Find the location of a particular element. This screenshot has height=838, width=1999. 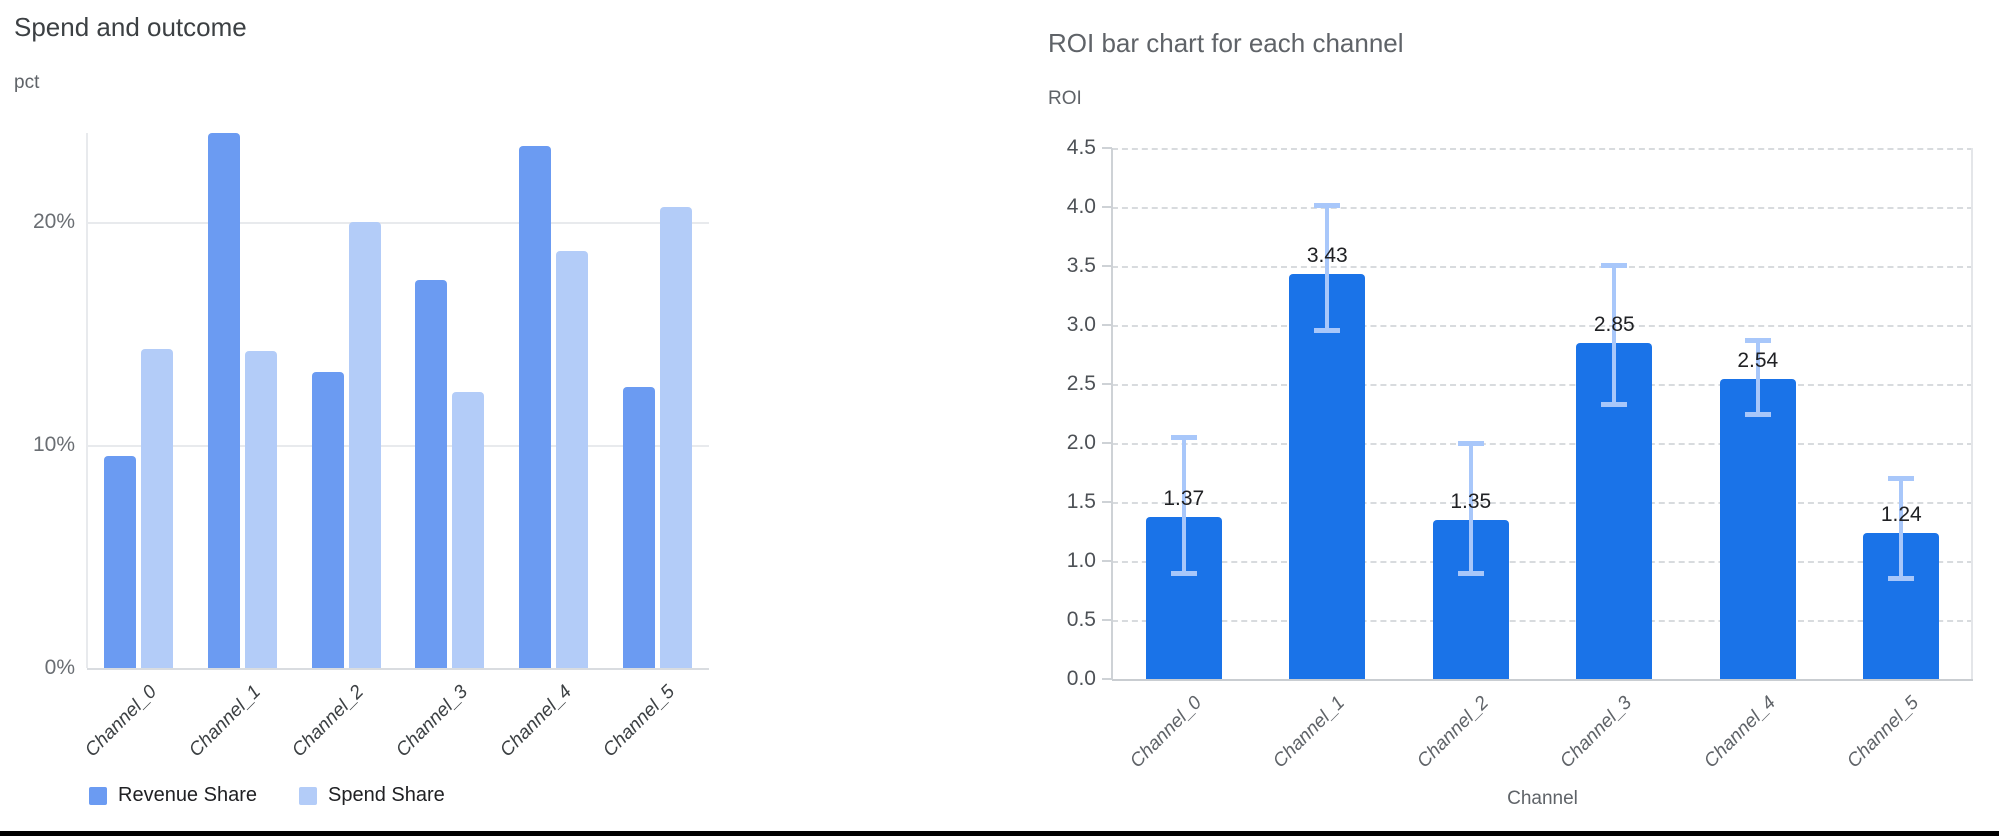

x-axis-title: Channel is located at coordinates (1542, 798).